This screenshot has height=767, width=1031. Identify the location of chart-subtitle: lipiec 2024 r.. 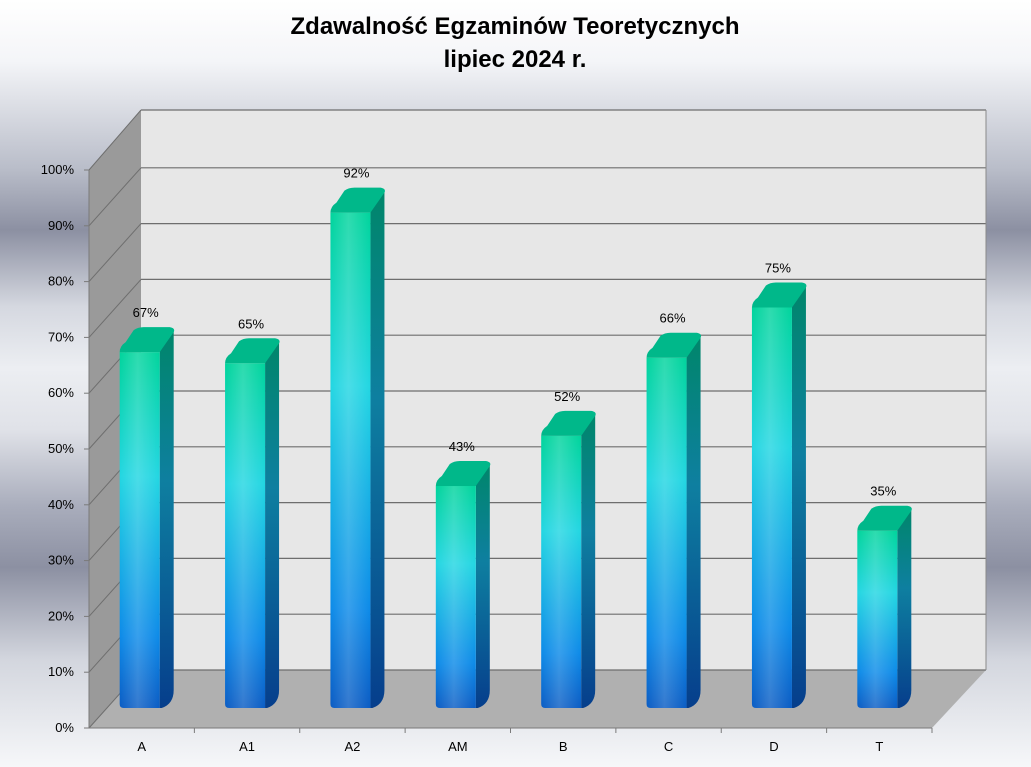
(515, 59).